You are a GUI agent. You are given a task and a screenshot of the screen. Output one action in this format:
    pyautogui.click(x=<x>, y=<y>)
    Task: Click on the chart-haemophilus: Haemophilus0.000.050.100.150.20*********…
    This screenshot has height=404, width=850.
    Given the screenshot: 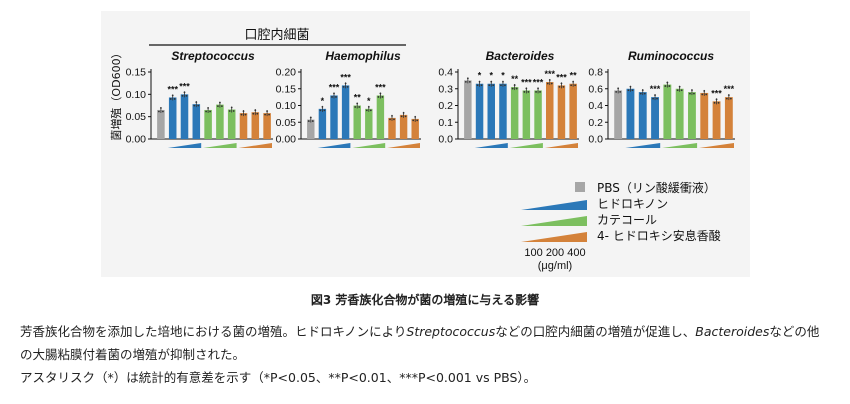 What is the action you would take?
    pyautogui.click(x=348, y=98)
    